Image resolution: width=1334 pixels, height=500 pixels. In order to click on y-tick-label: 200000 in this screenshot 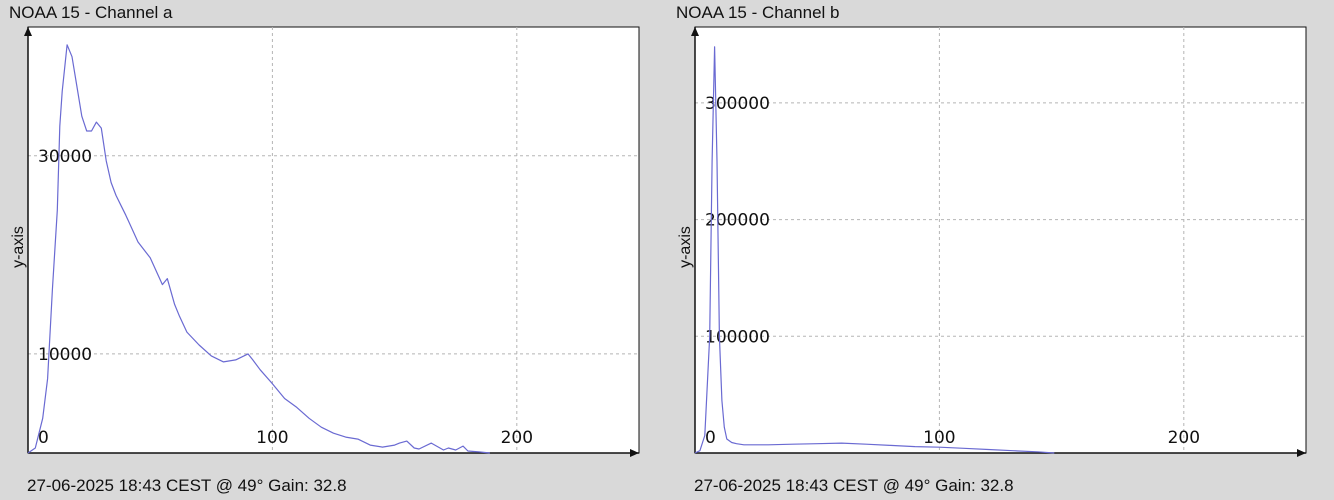, I will do `click(737, 221)`.